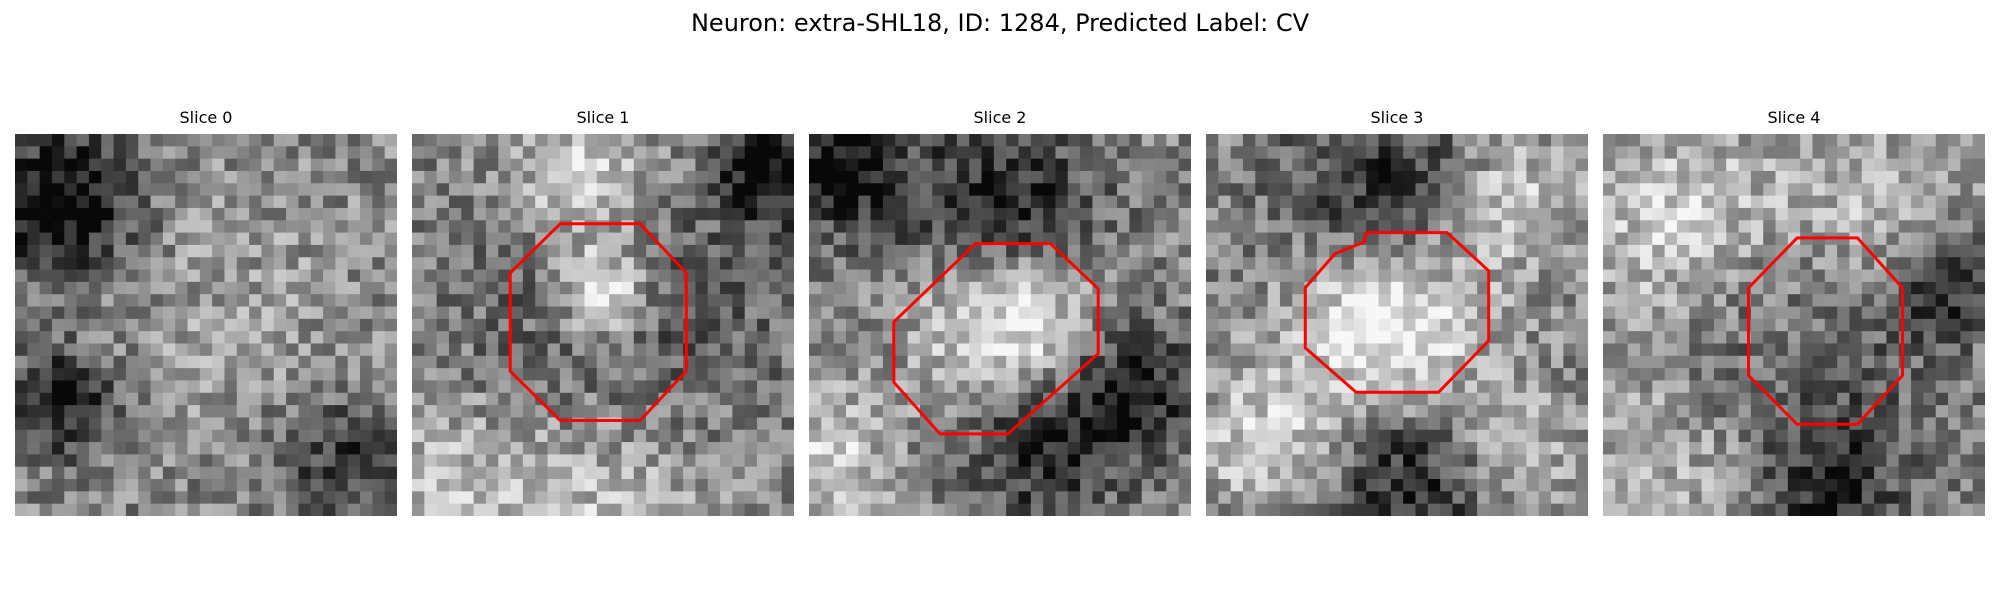 The width and height of the screenshot is (2000, 600). What do you see at coordinates (603, 117) in the screenshot?
I see `slice-title: Slice 1` at bounding box center [603, 117].